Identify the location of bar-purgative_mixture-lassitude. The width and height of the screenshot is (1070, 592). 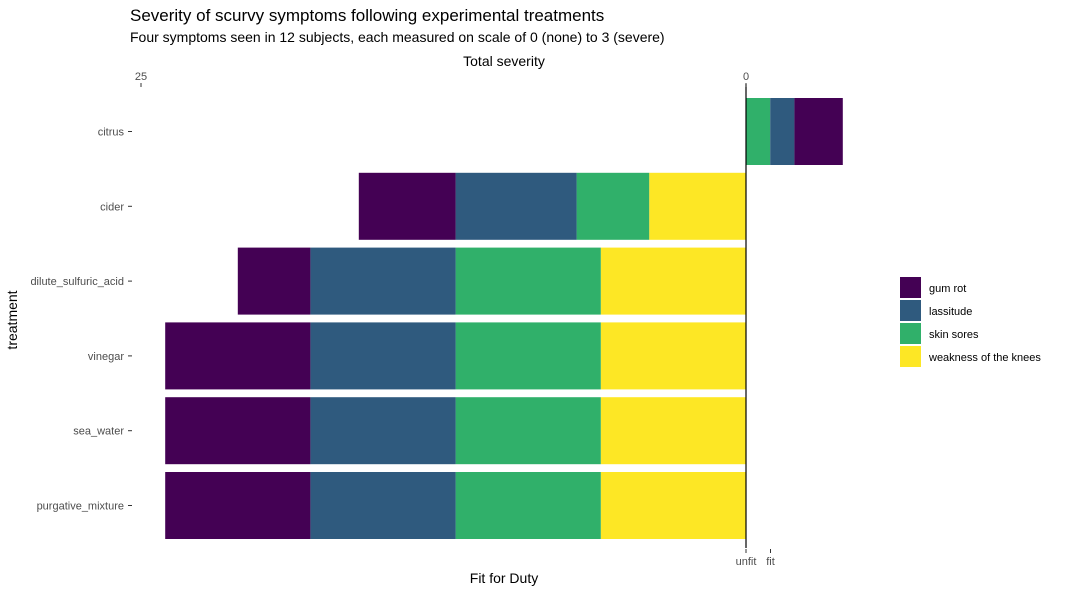
(383, 505).